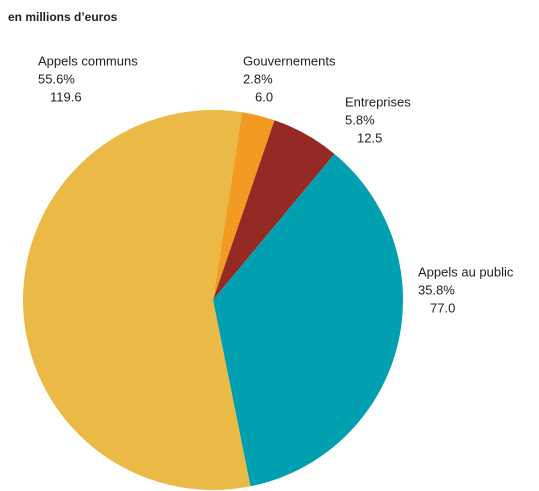 This screenshot has height=491, width=539. Describe the element at coordinates (289, 60) in the screenshot. I see `slice-label: Gouvernements` at that location.